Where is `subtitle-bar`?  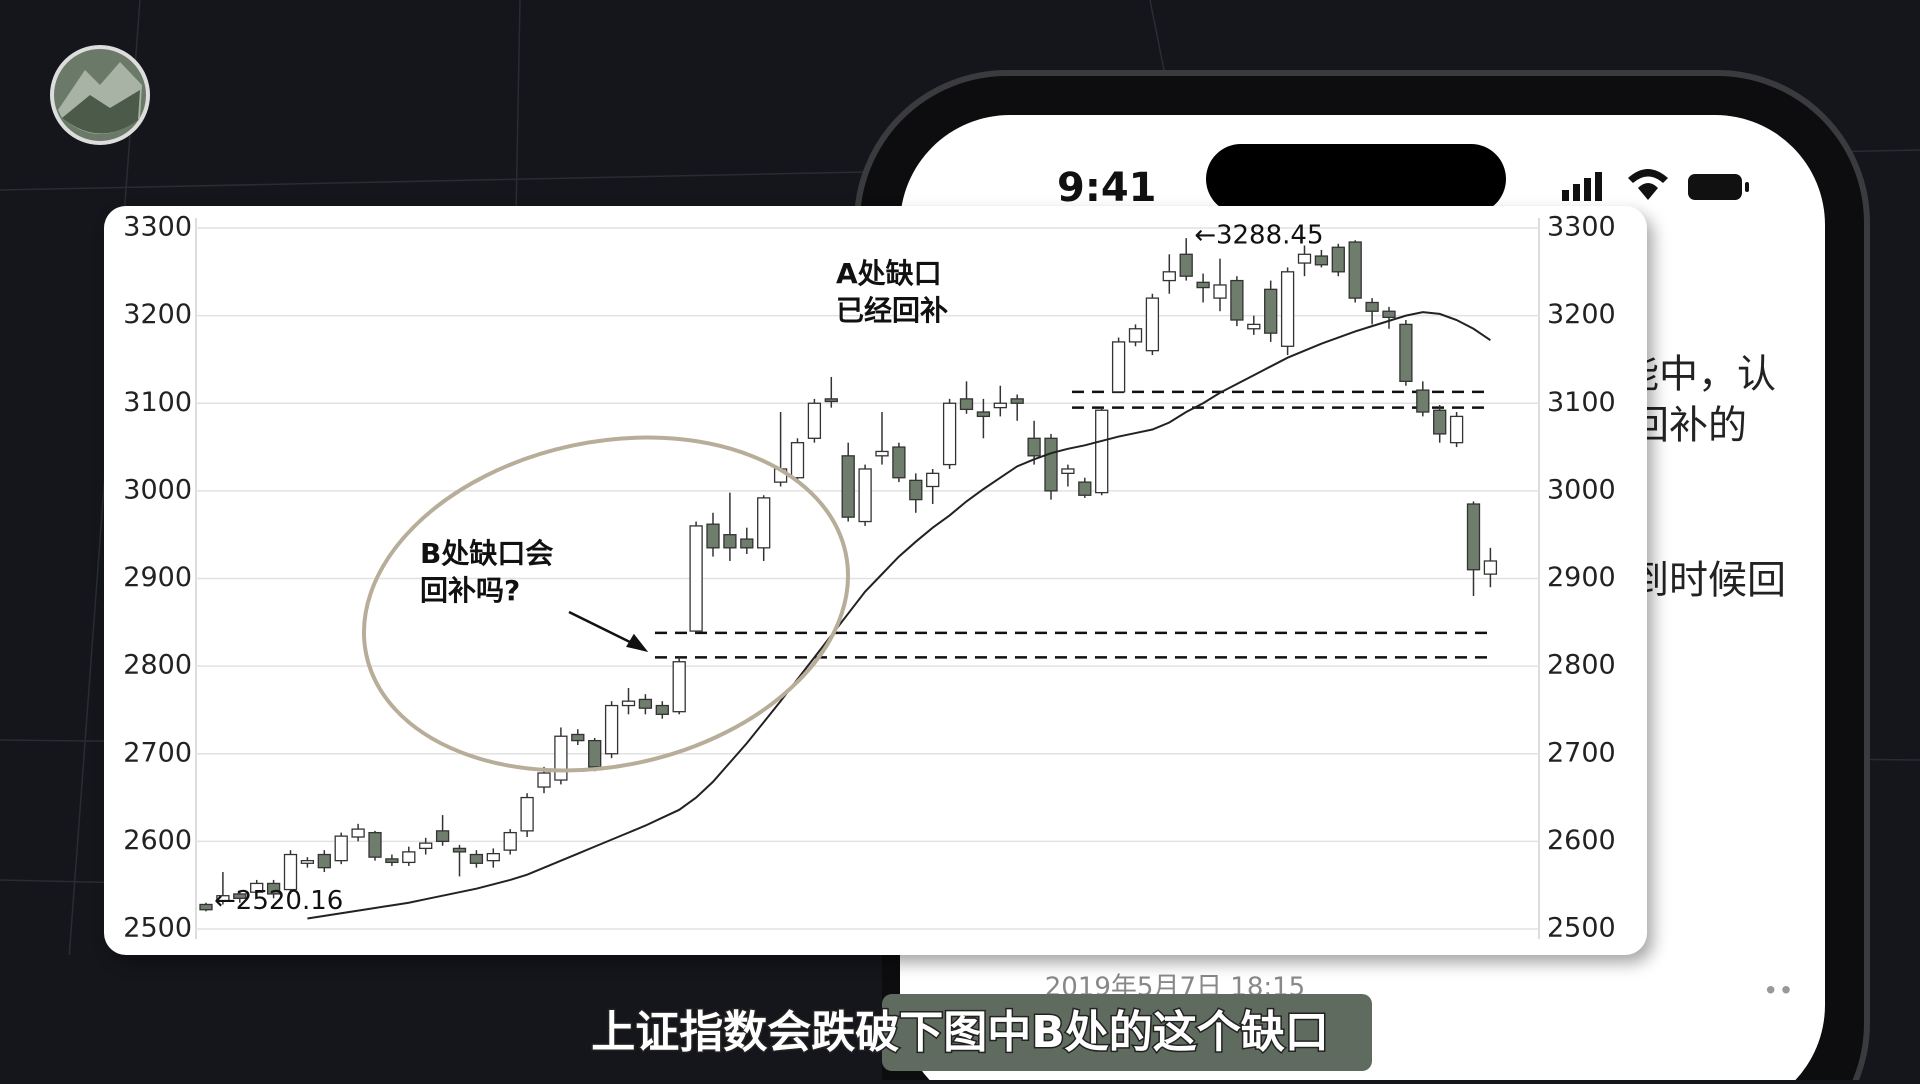 subtitle-bar is located at coordinates (1127, 1032).